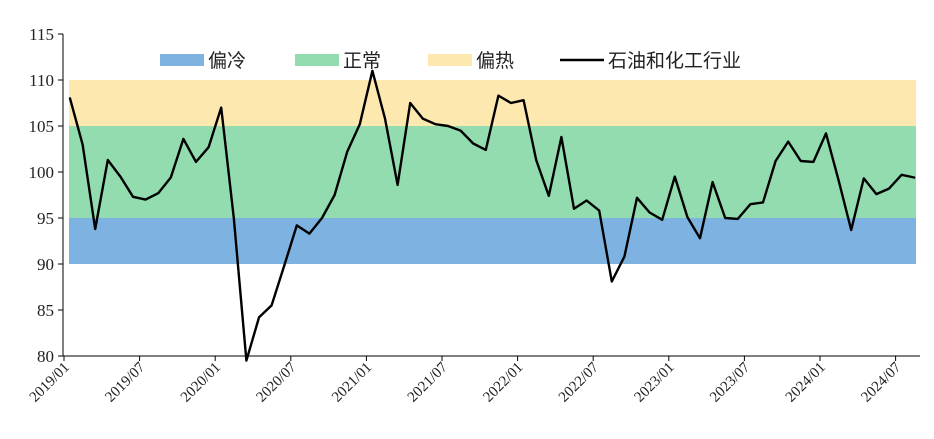  I want to click on x-tick-label: 2023/01, so click(655, 383).